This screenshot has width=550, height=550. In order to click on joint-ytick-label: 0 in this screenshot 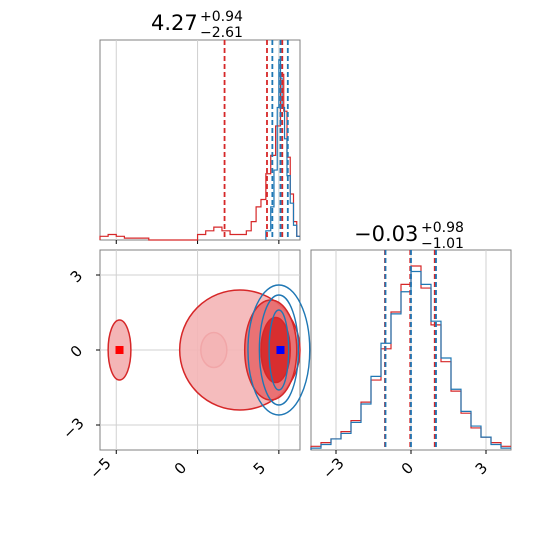, I will do `click(76, 351)`.